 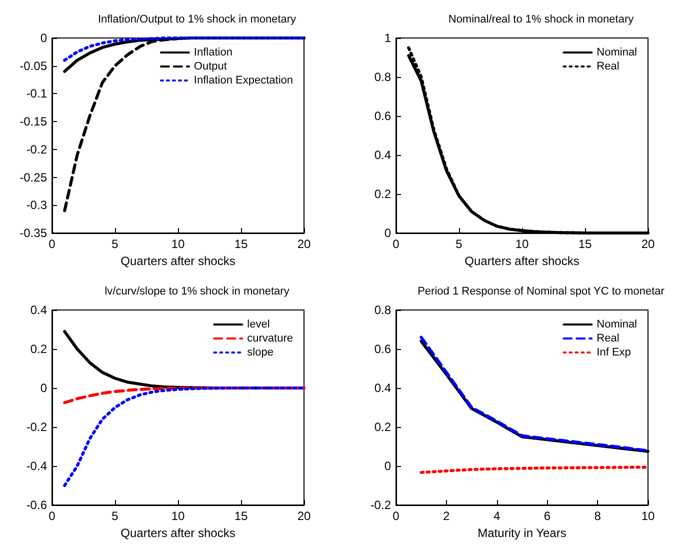 What do you see at coordinates (613, 352) in the screenshot?
I see `legend-label: Inf Exp` at bounding box center [613, 352].